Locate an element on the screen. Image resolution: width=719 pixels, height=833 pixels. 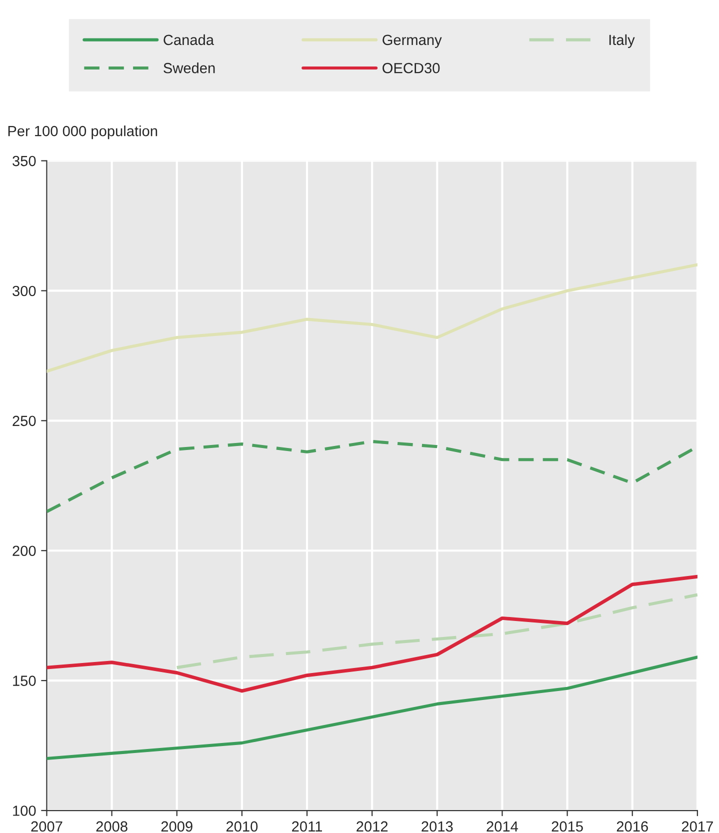
y-tick-label: 150 is located at coordinates (24, 681).